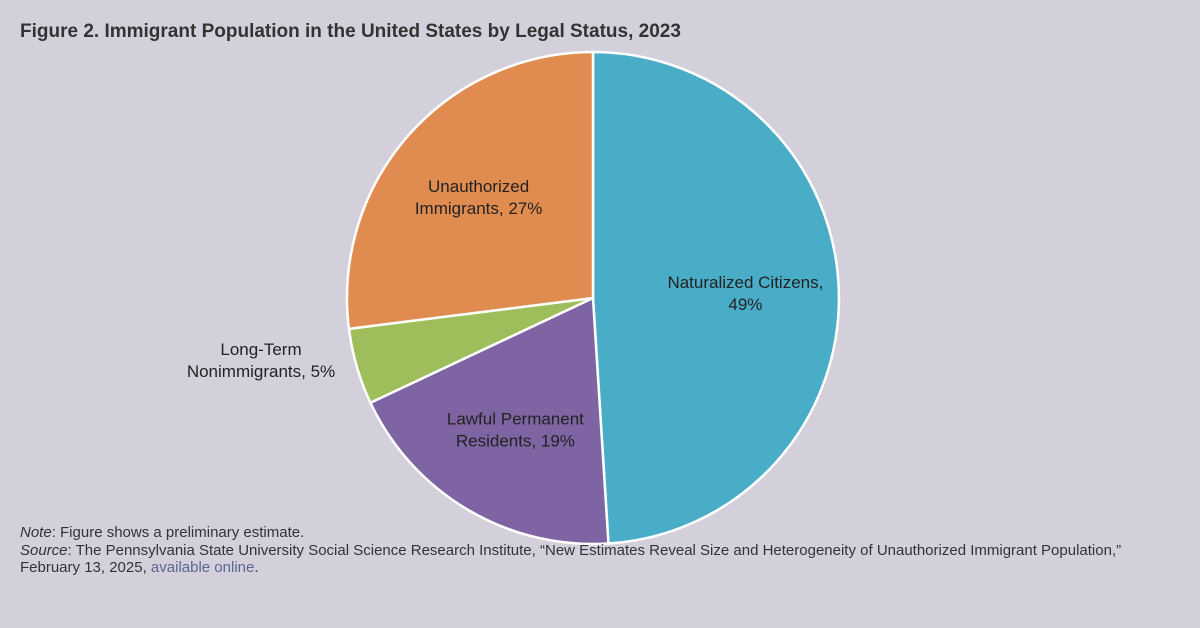 The image size is (1200, 628). Describe the element at coordinates (745, 304) in the screenshot. I see `slice-label-line: 49%` at that location.